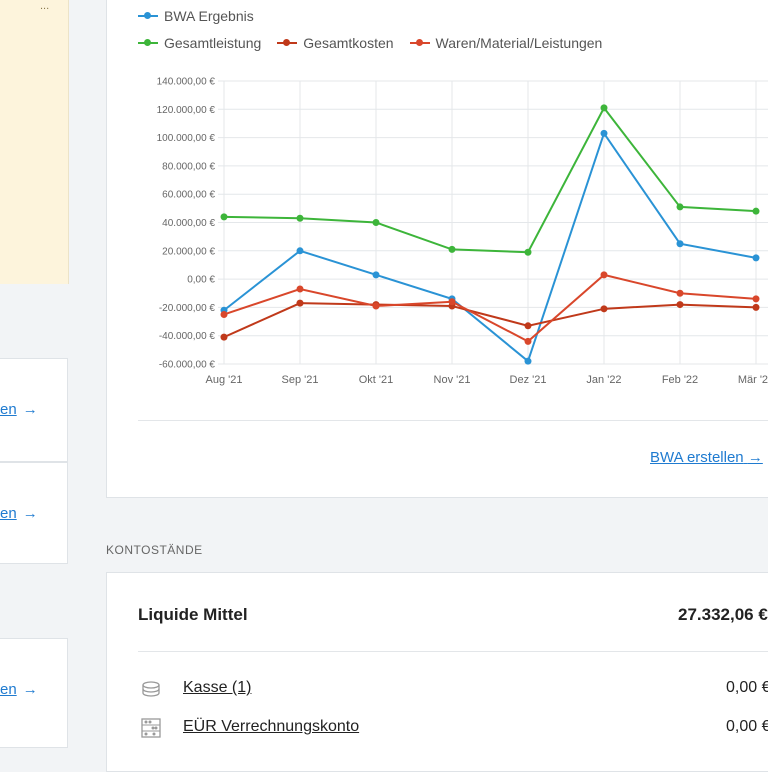 The width and height of the screenshot is (768, 772). I want to click on y-tick-label: 20.000,00 €, so click(188, 251).